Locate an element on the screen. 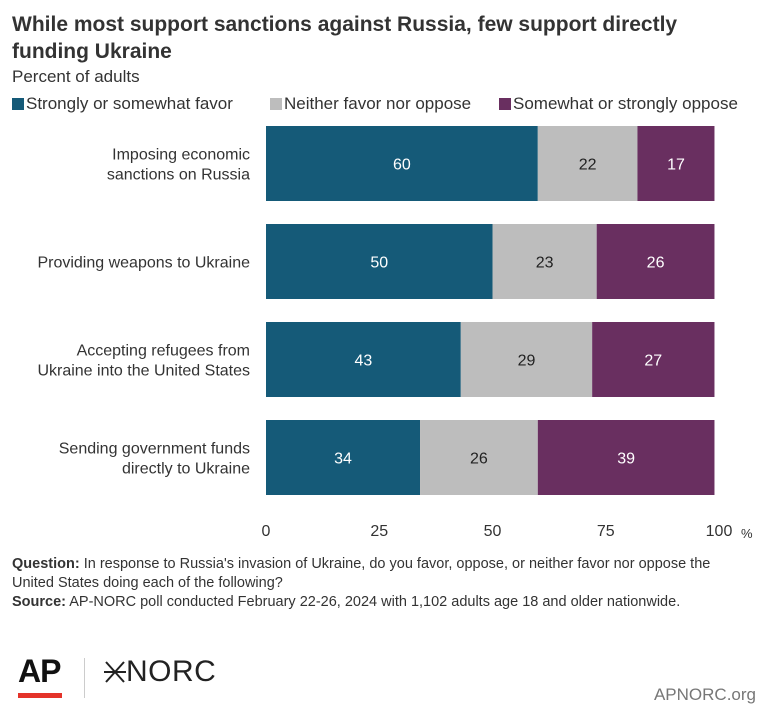 Image resolution: width=768 pixels, height=719 pixels. data-label-neither-0: 22 is located at coordinates (588, 165).